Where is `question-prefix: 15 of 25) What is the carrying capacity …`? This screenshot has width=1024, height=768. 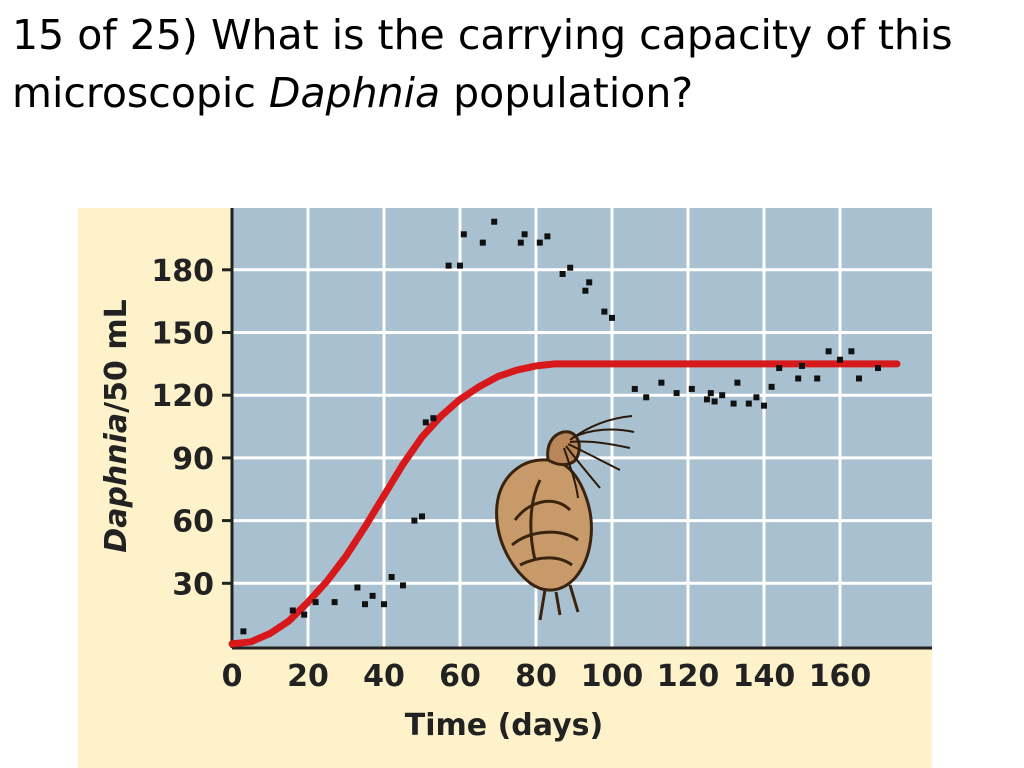
question-prefix: 15 of 25) What is the carrying capacity … is located at coordinates (482, 64).